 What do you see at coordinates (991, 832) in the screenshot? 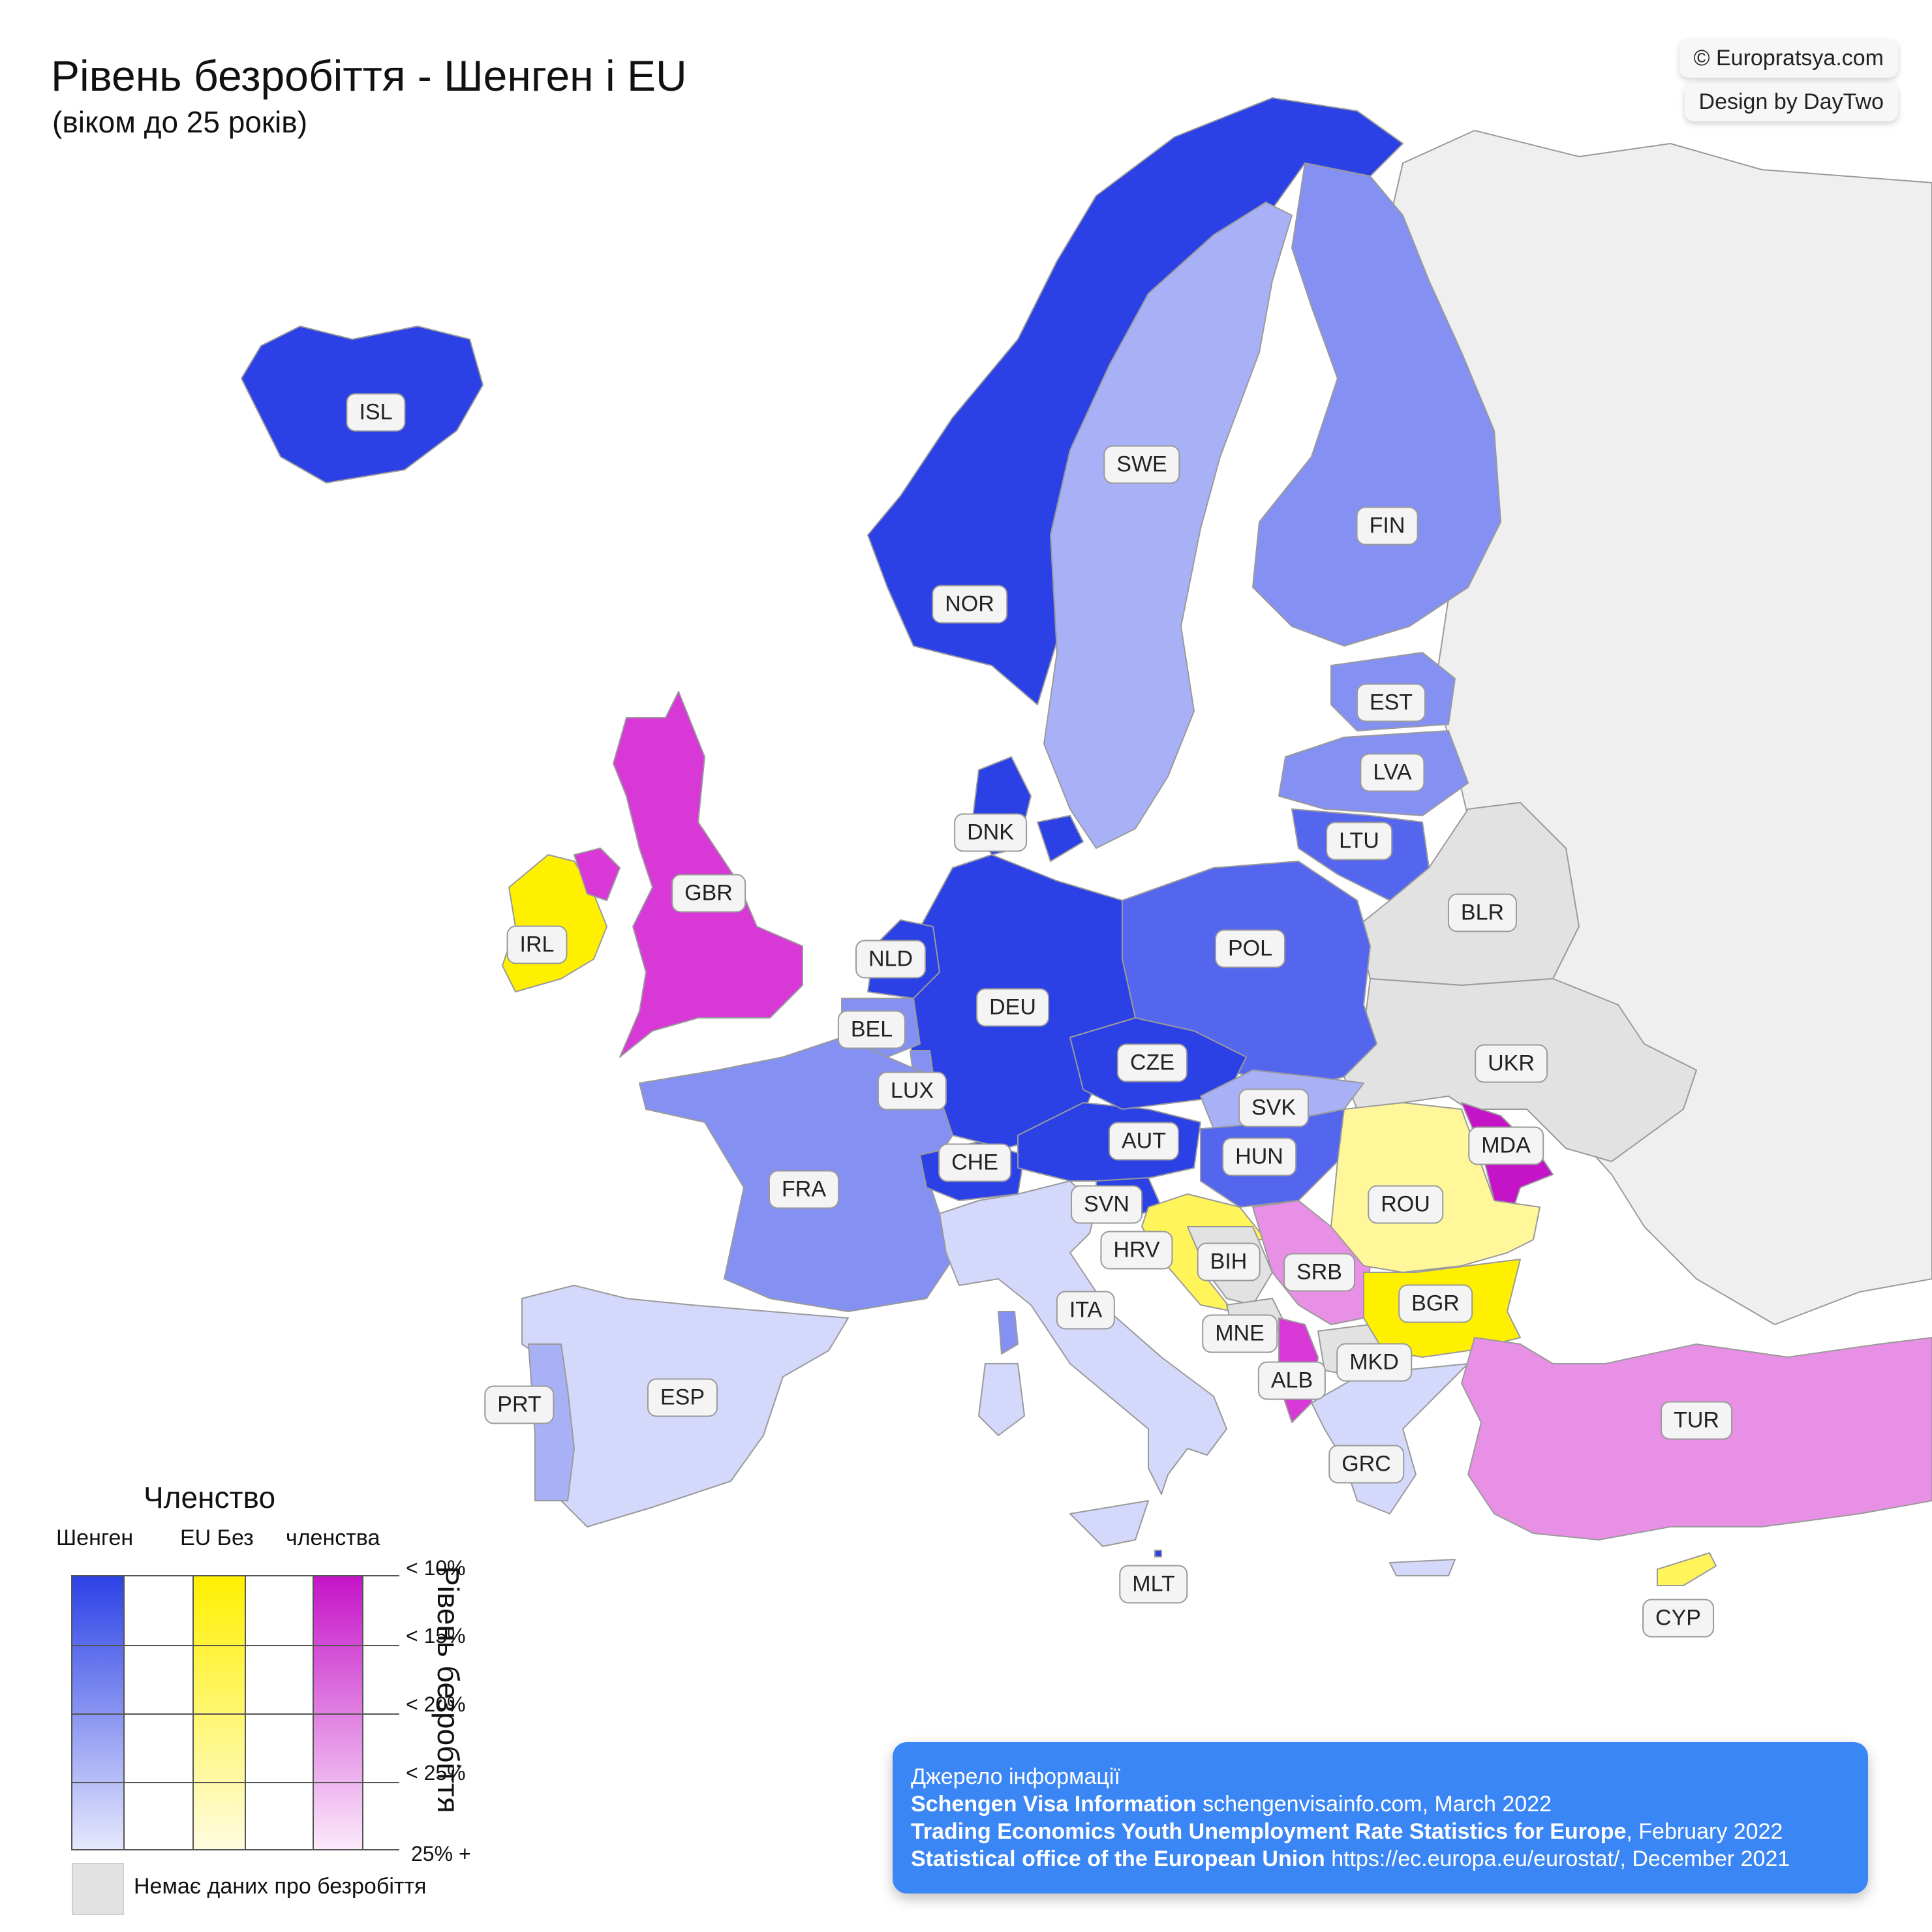
I see `label-DNK: DNK` at bounding box center [991, 832].